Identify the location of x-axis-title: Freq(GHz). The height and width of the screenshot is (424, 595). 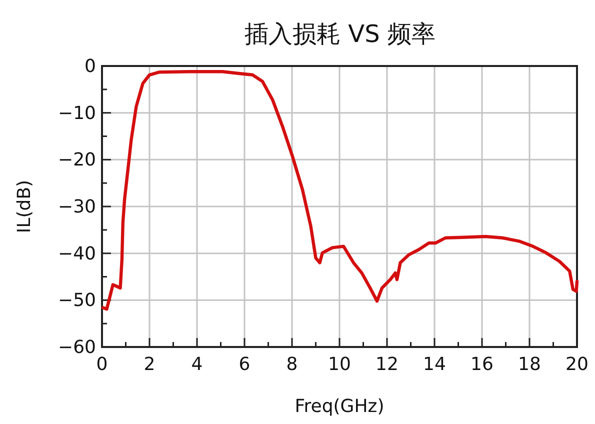
(339, 406).